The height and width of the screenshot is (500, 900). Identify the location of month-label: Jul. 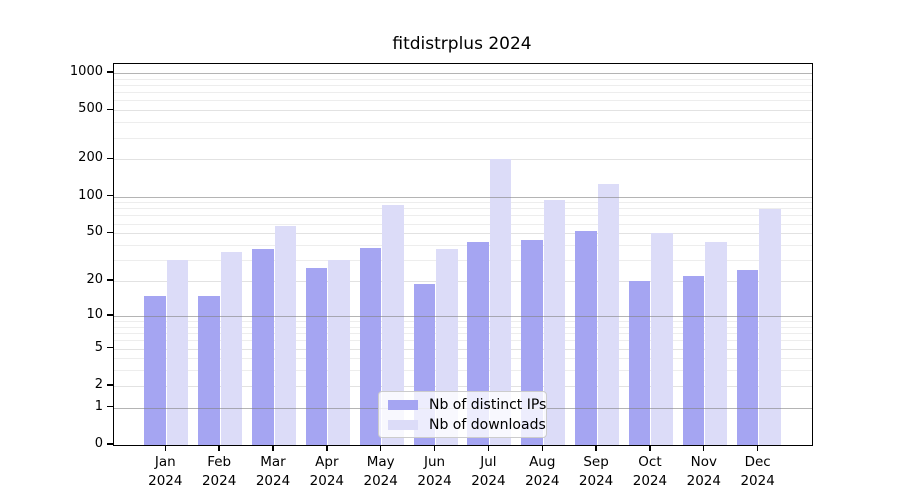
(488, 462).